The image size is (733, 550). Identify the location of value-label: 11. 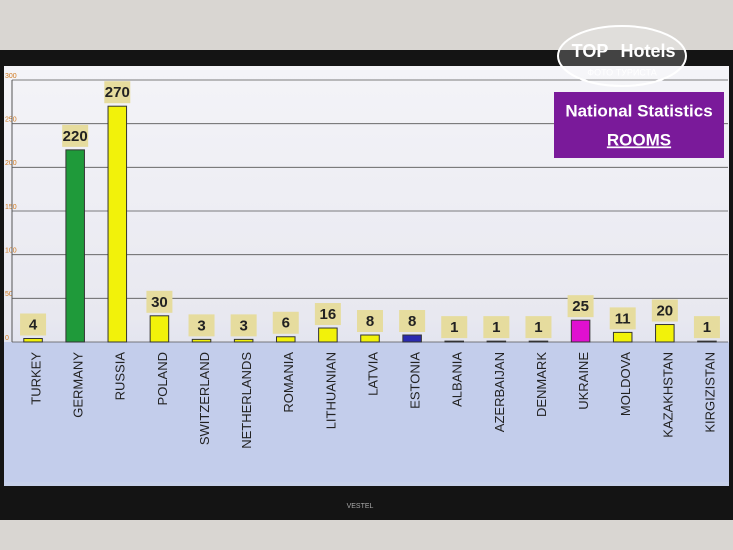
(623, 318).